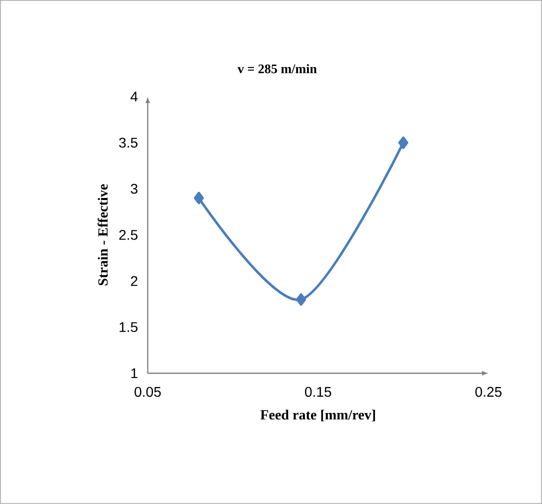 The height and width of the screenshot is (504, 542). What do you see at coordinates (134, 97) in the screenshot?
I see `y-tick-label: 4` at bounding box center [134, 97].